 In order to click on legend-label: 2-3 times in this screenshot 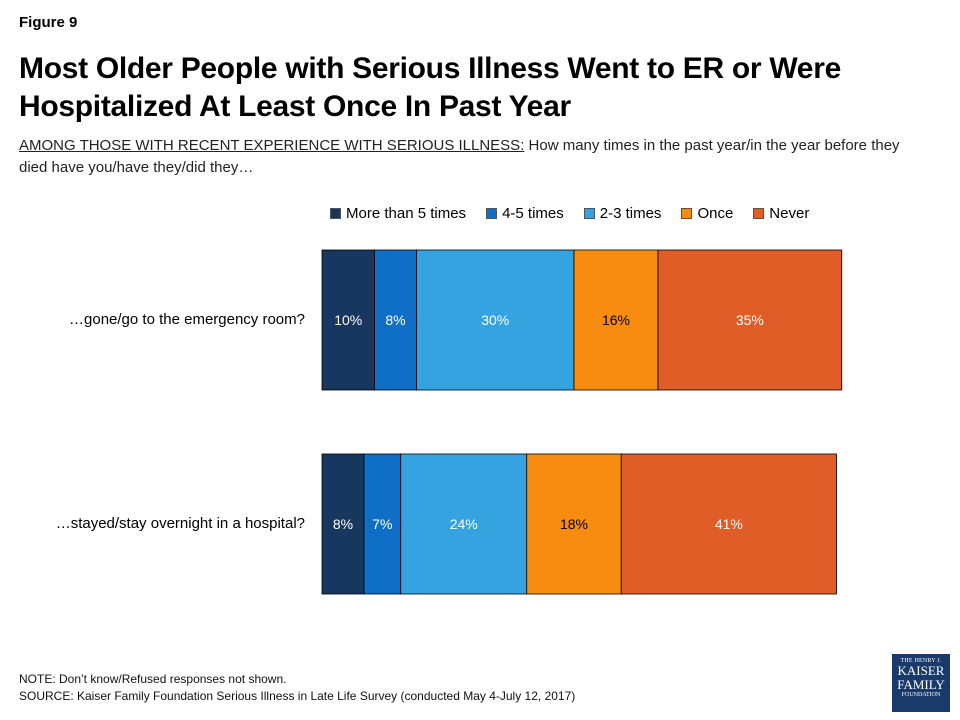, I will do `click(630, 213)`.